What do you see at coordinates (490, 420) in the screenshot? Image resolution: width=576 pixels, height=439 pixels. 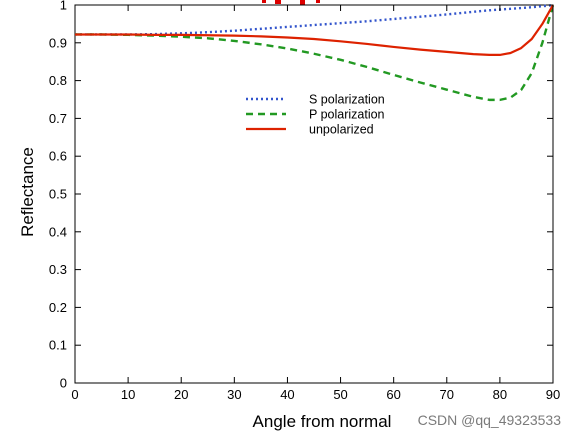 I see `watermark-text: CSDN @qq_49323533` at bounding box center [490, 420].